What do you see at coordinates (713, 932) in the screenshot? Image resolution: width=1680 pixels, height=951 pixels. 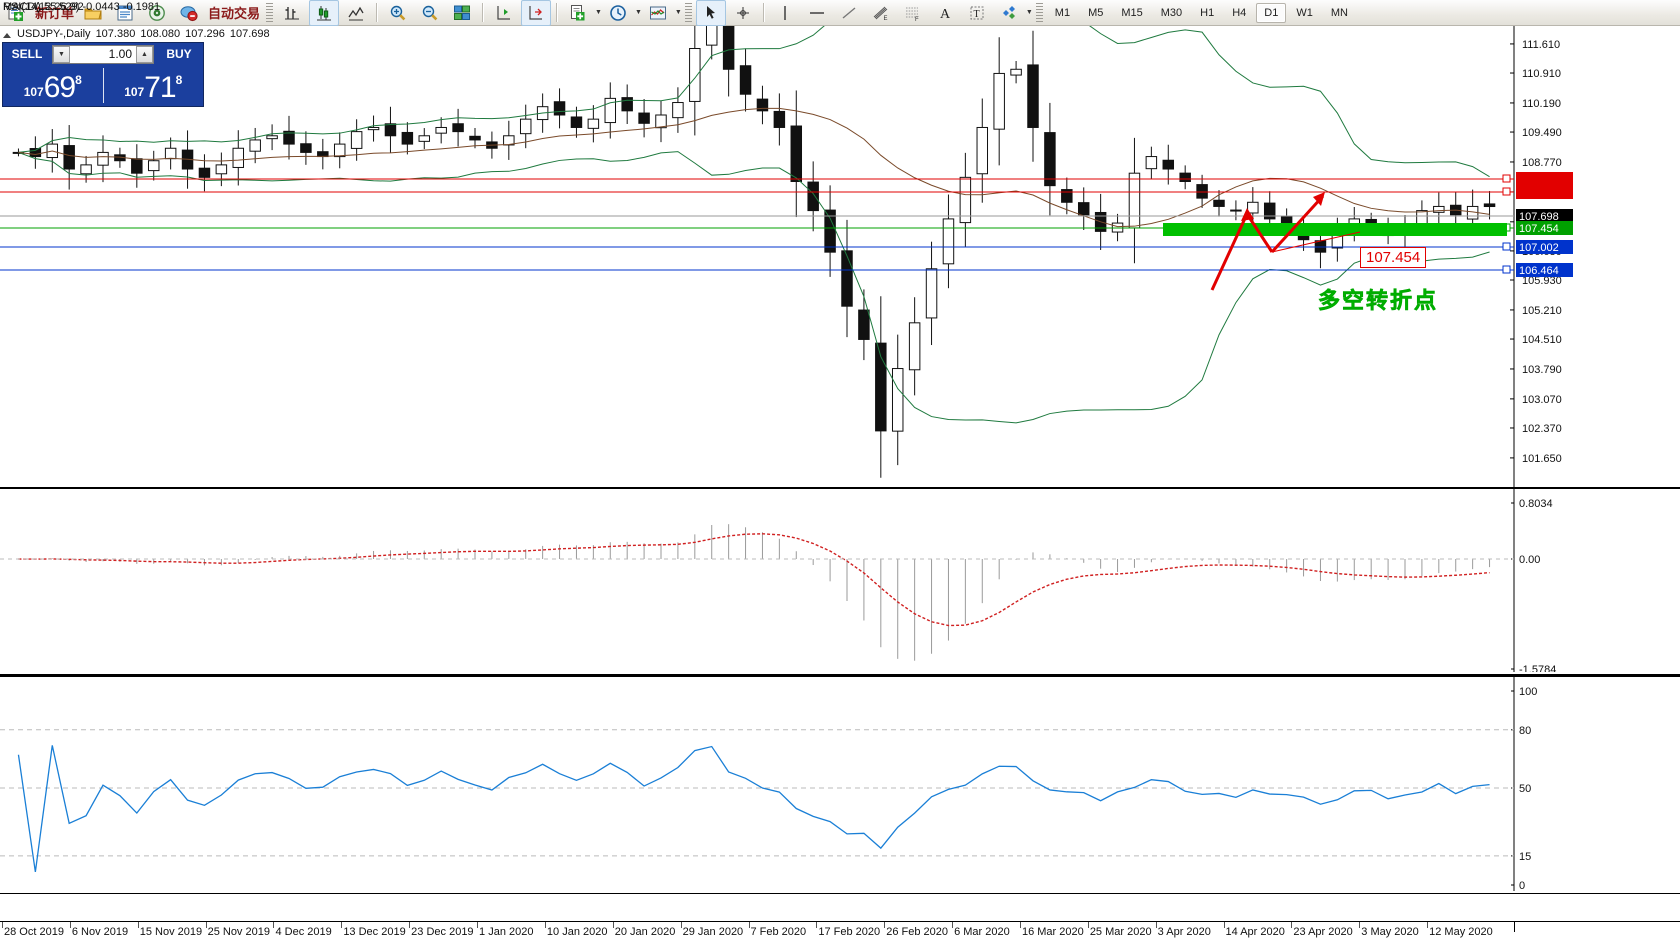 I see `time-axis-tick: 29 Jan 2020` at bounding box center [713, 932].